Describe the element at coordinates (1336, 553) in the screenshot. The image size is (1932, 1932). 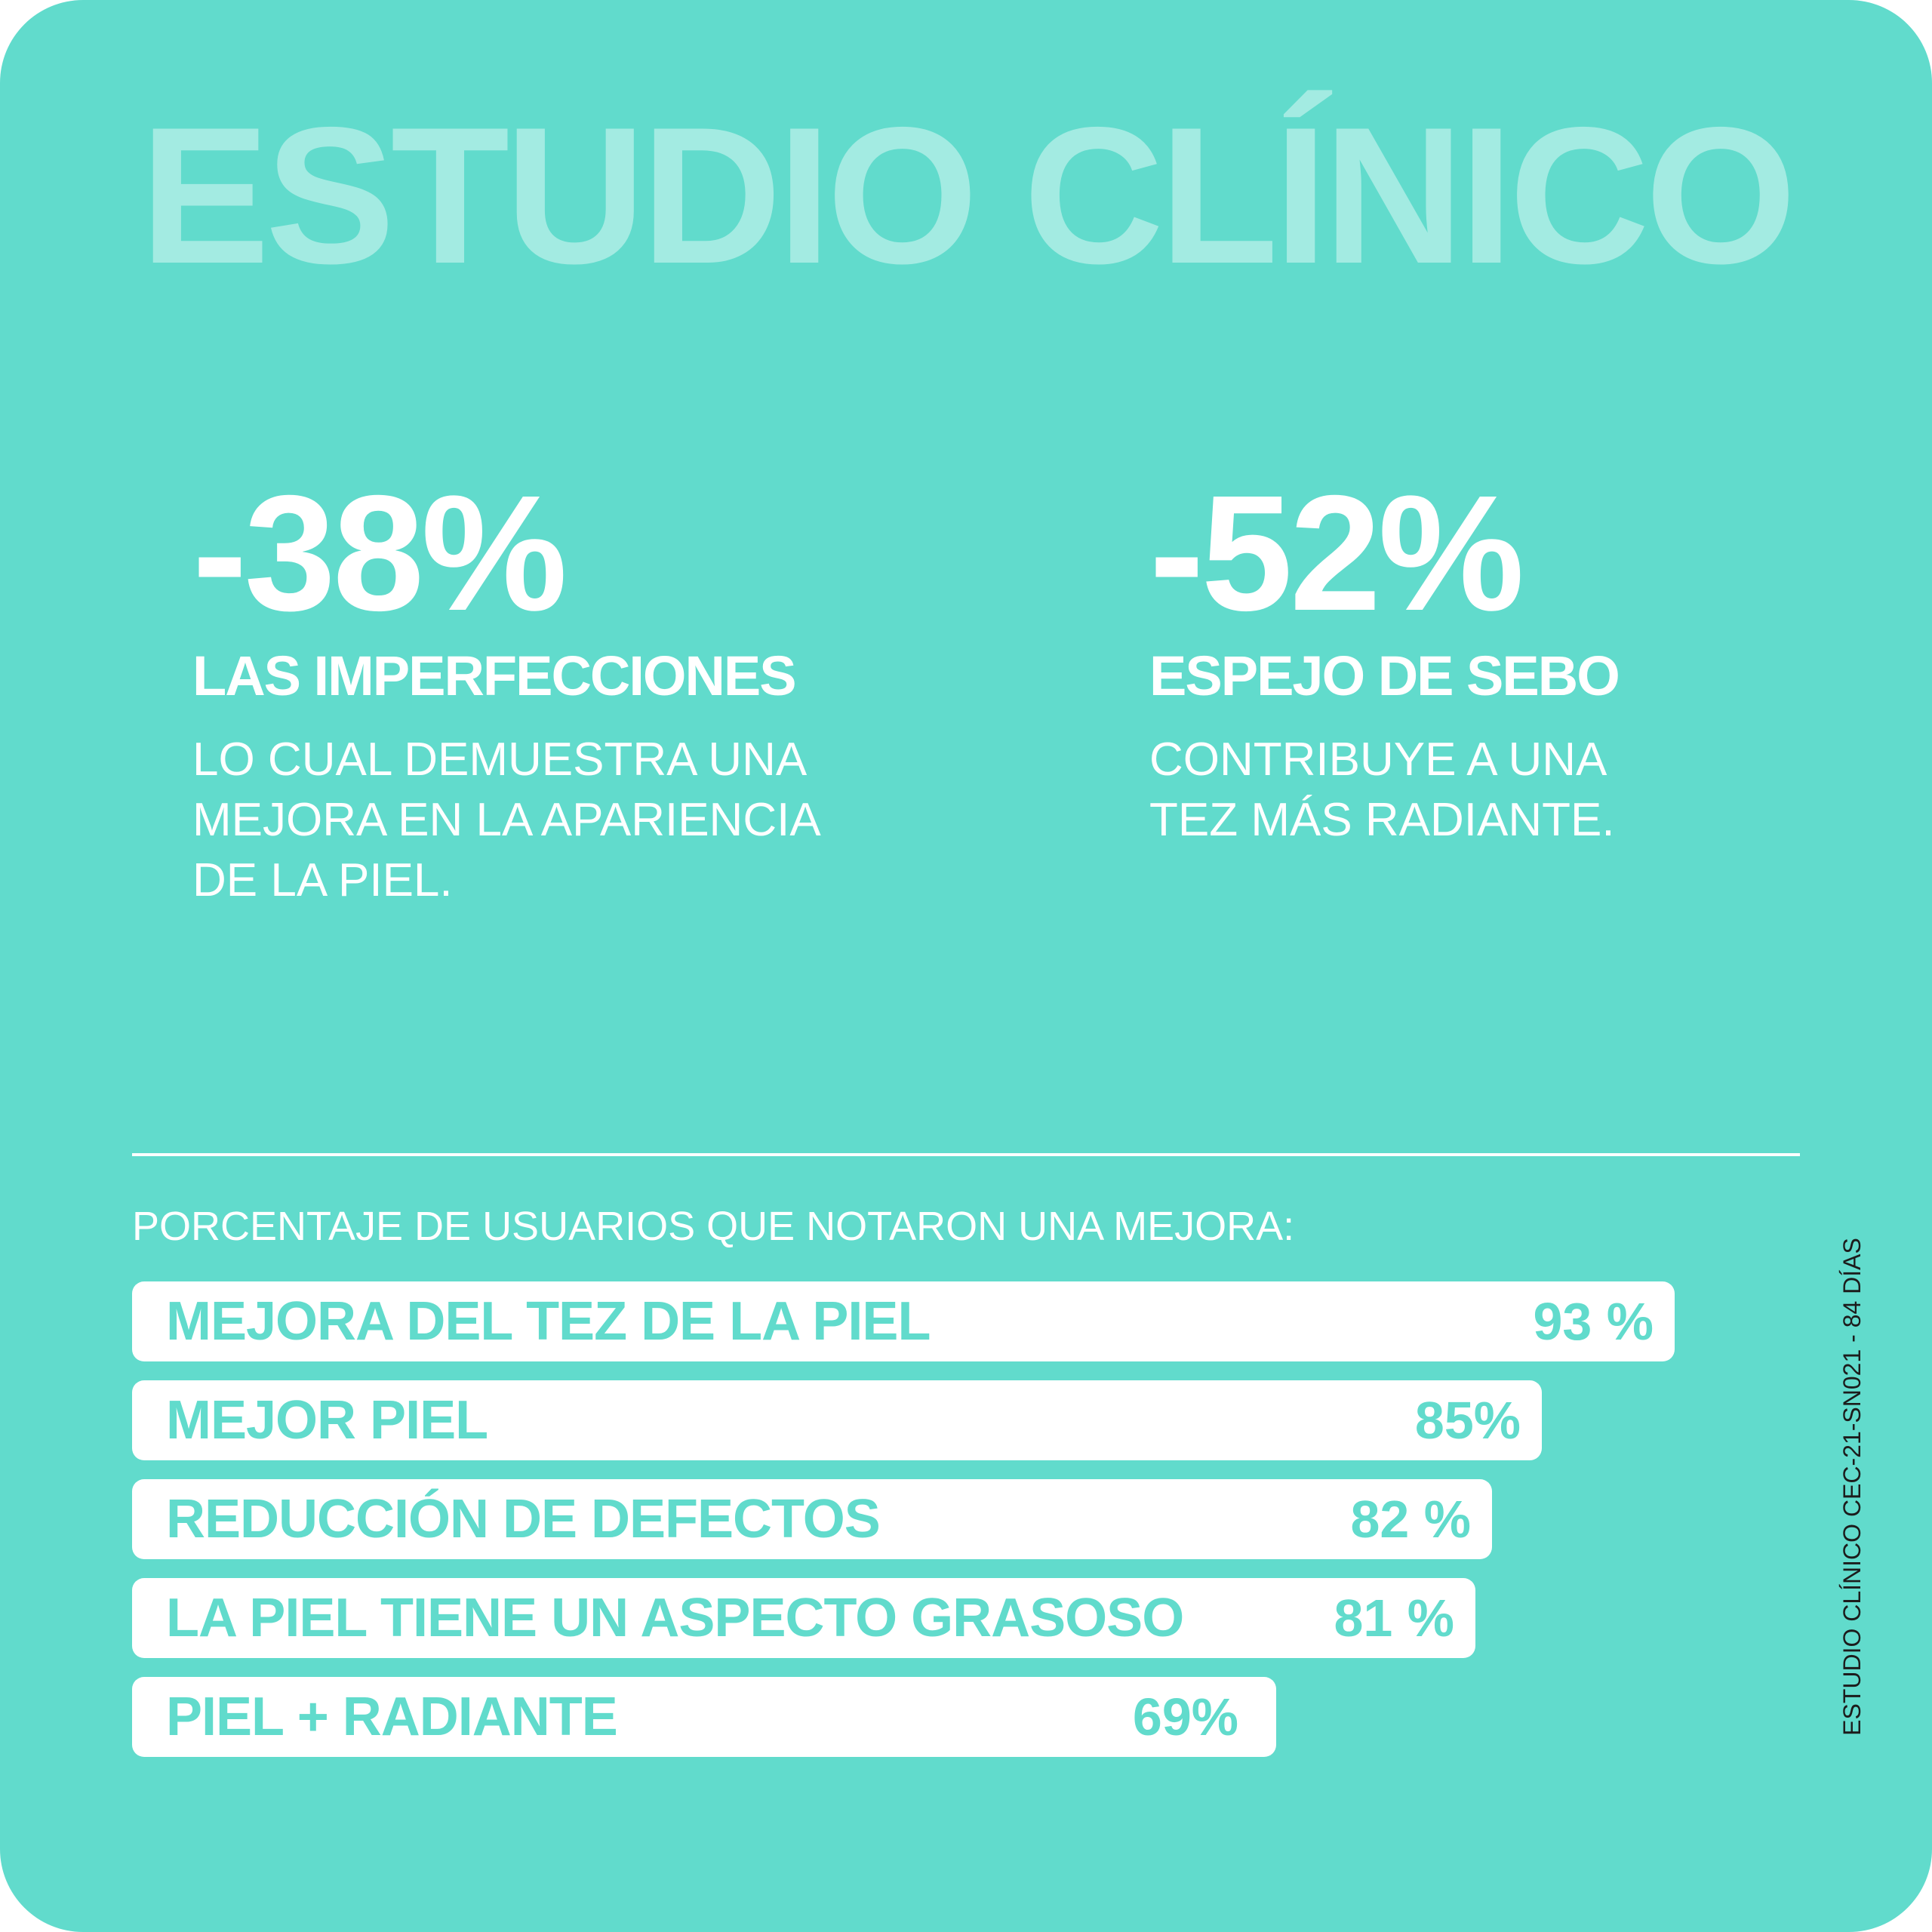
I see `stat-value: -52%` at that location.